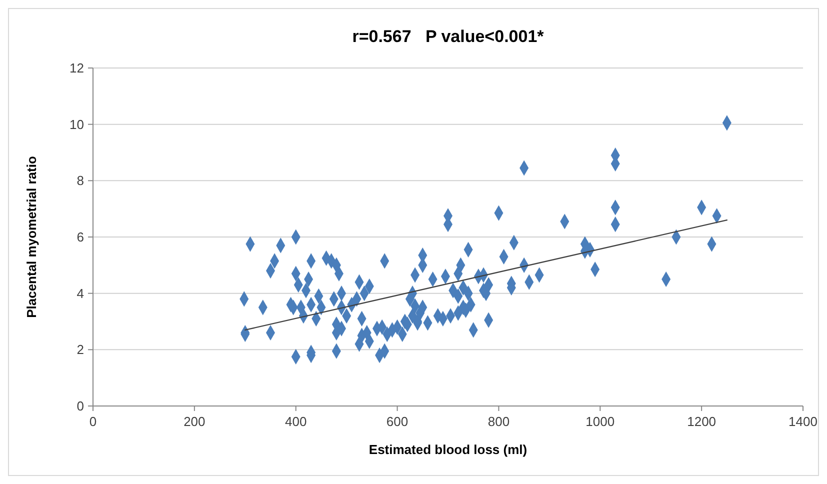  Describe the element at coordinates (80, 293) in the screenshot. I see `y-tick-label: 4` at that location.